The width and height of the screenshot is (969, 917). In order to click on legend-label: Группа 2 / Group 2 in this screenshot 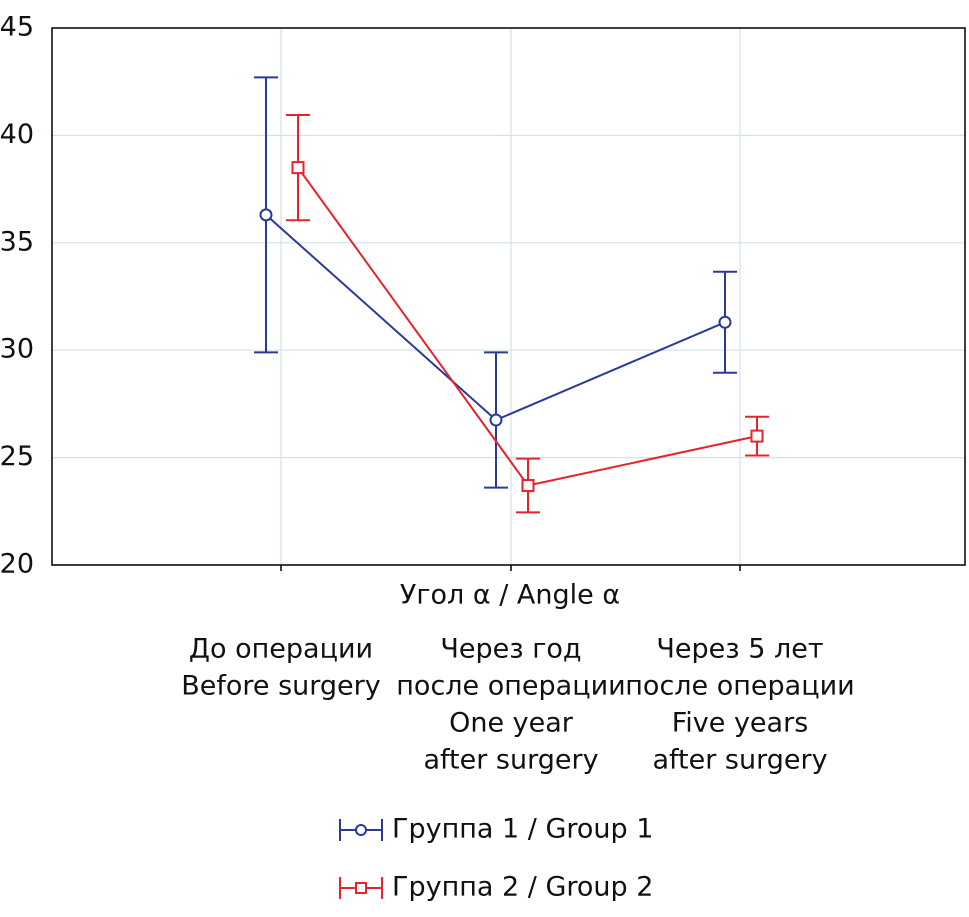, I will do `click(522, 887)`.